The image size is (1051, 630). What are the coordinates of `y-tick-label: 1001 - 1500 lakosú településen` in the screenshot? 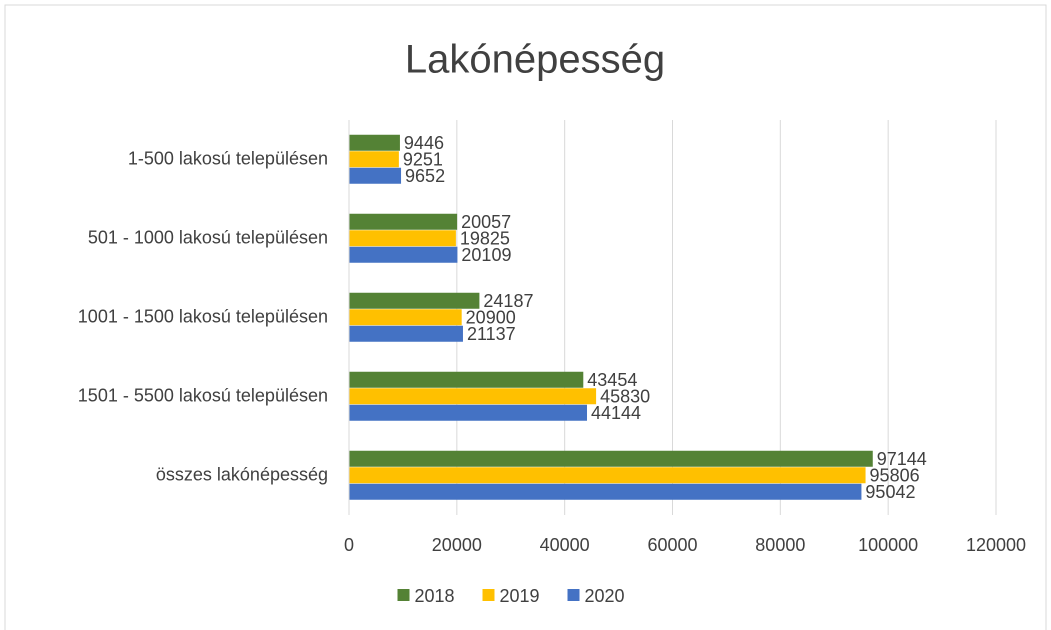 It's located at (203, 316).